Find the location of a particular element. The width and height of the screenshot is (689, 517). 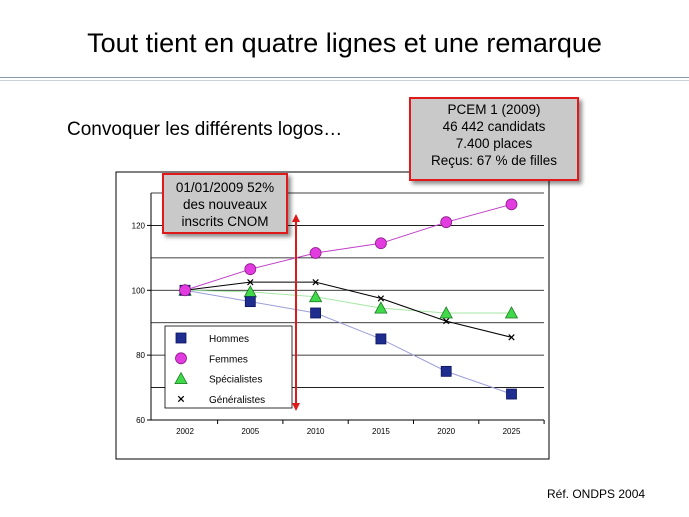

callout-cnom-line-2: des nouveaux is located at coordinates (225, 204).